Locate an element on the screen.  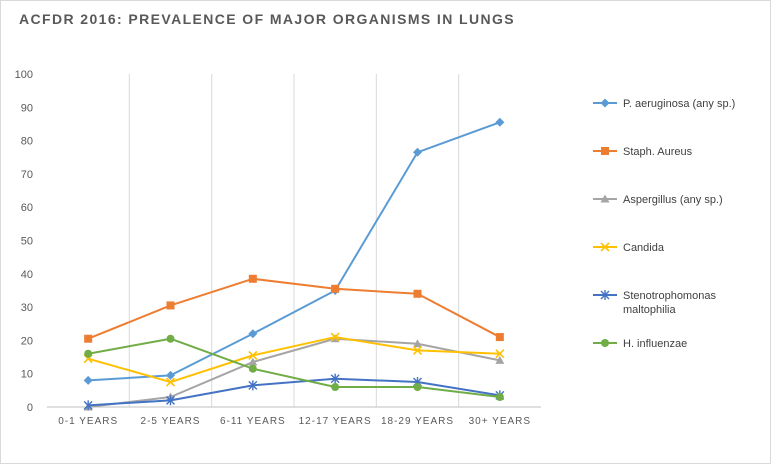
y-tick-label: 90 is located at coordinates (27, 108).